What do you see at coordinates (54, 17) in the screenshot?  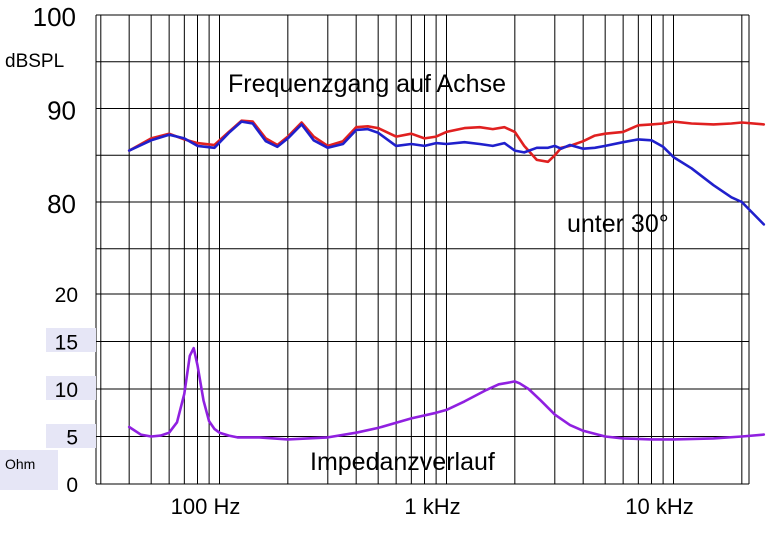 I see `y-tick-label-spl: 100` at bounding box center [54, 17].